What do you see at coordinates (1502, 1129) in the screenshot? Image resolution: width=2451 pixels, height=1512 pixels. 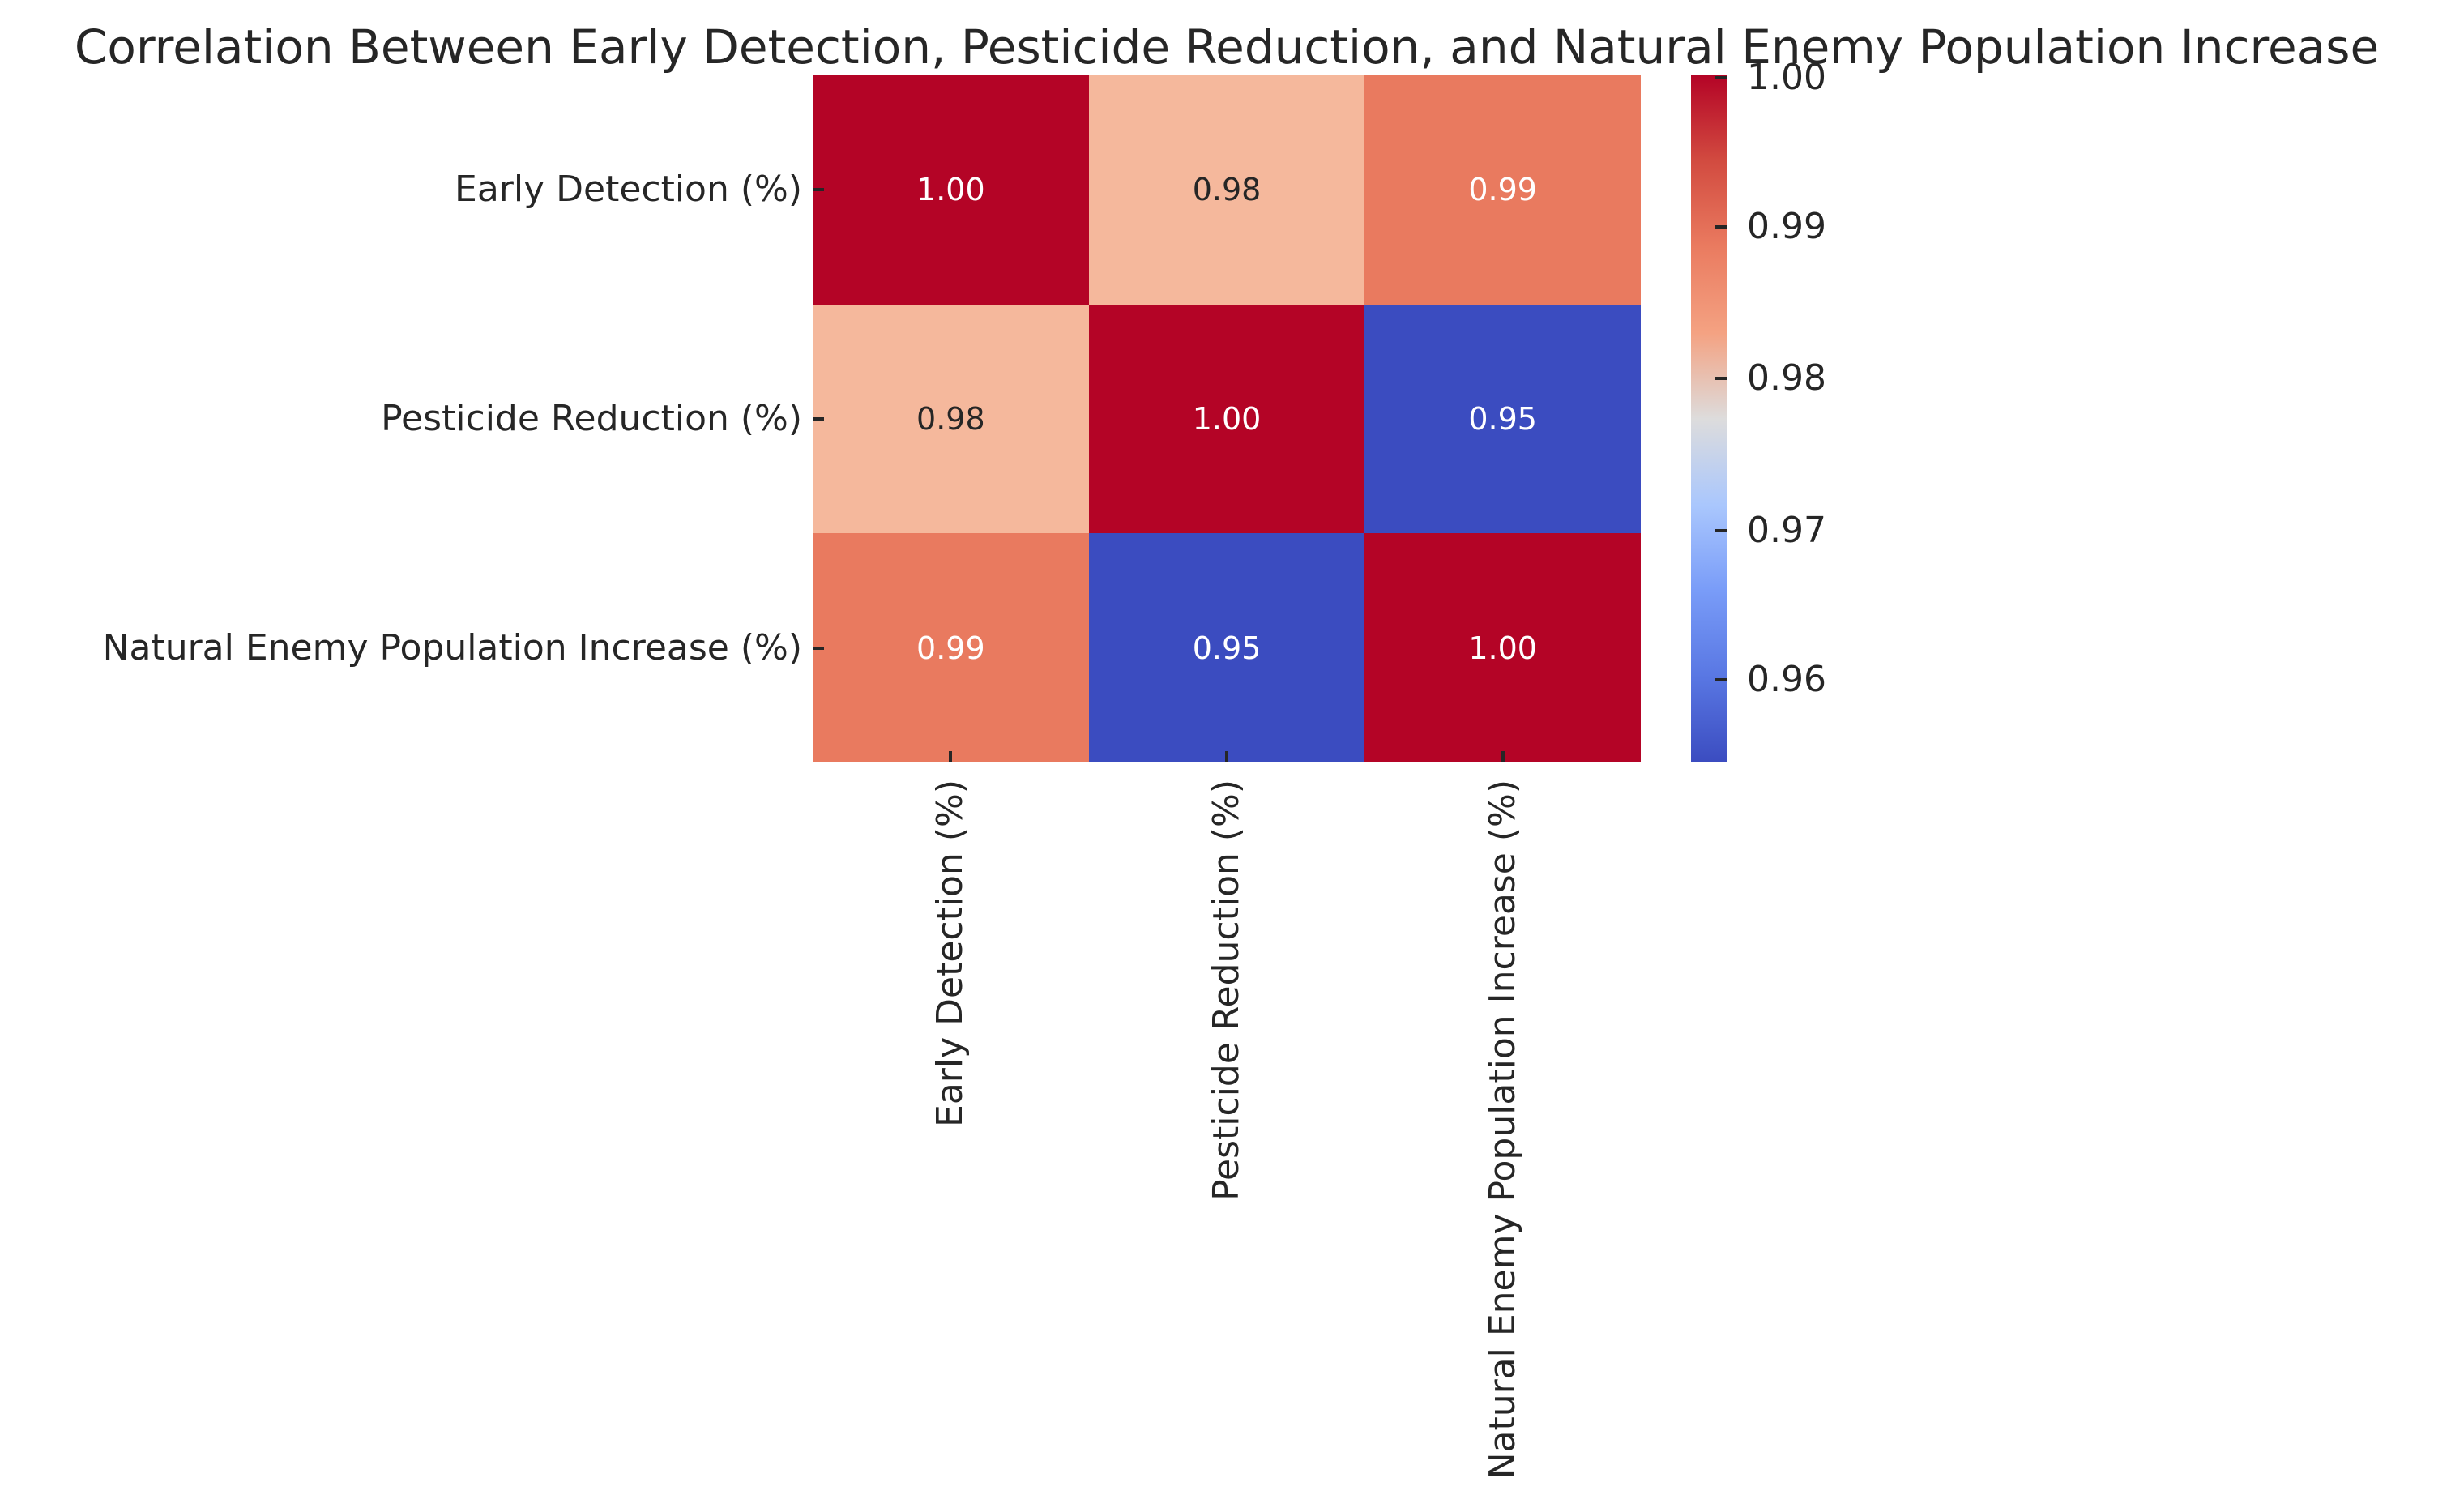 I see `col-label: Natural Enemy Population Increase (%)` at bounding box center [1502, 1129].